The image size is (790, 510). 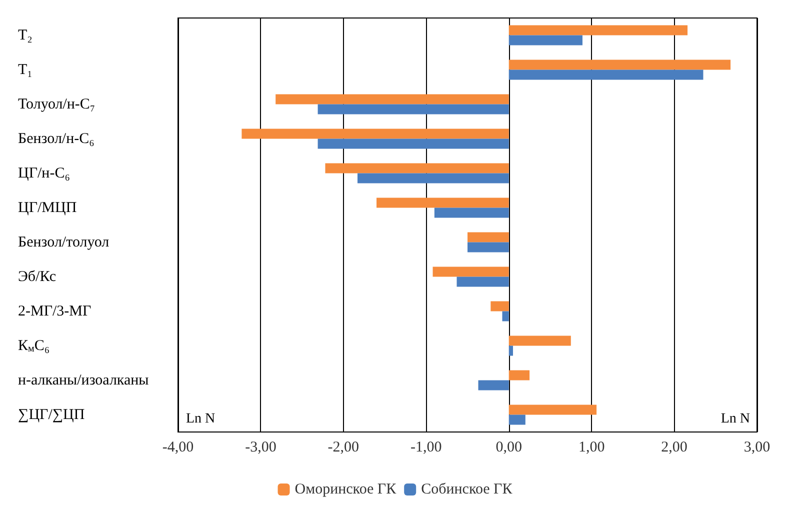 I want to click on y-tick-label: Бензол/н-C₆, so click(x=56, y=138).